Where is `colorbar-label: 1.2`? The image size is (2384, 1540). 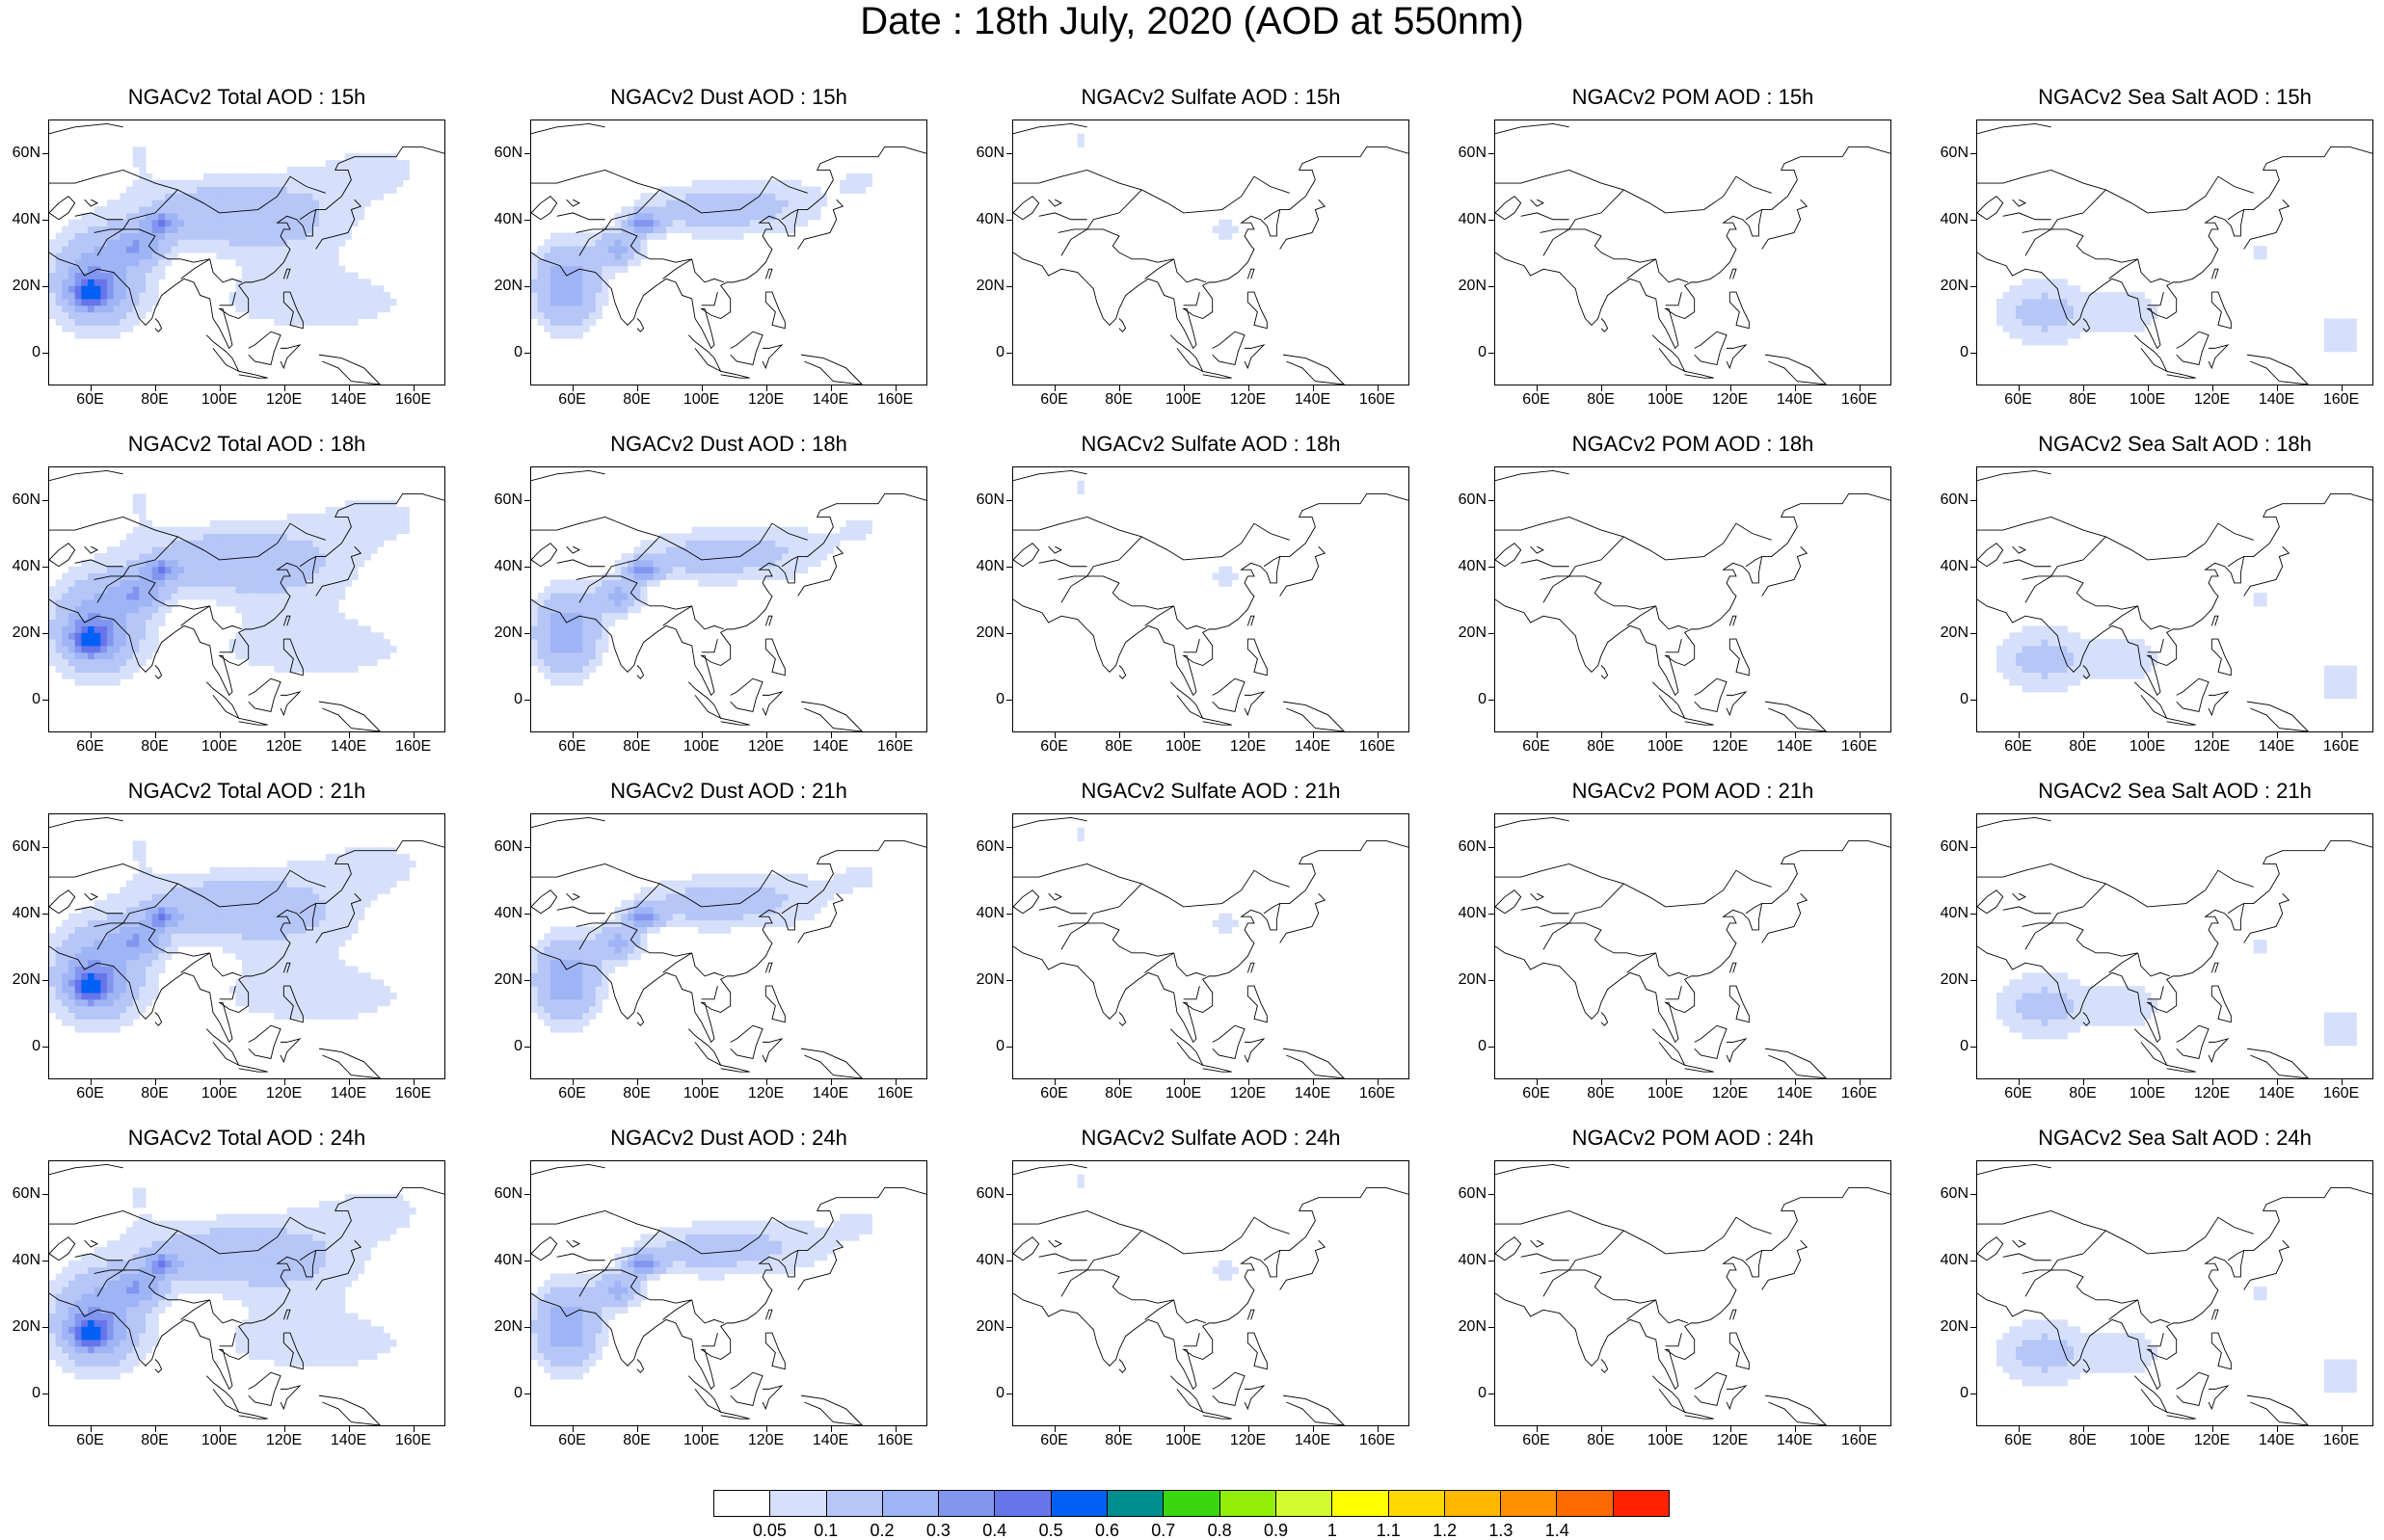 colorbar-label: 1.2 is located at coordinates (1445, 1530).